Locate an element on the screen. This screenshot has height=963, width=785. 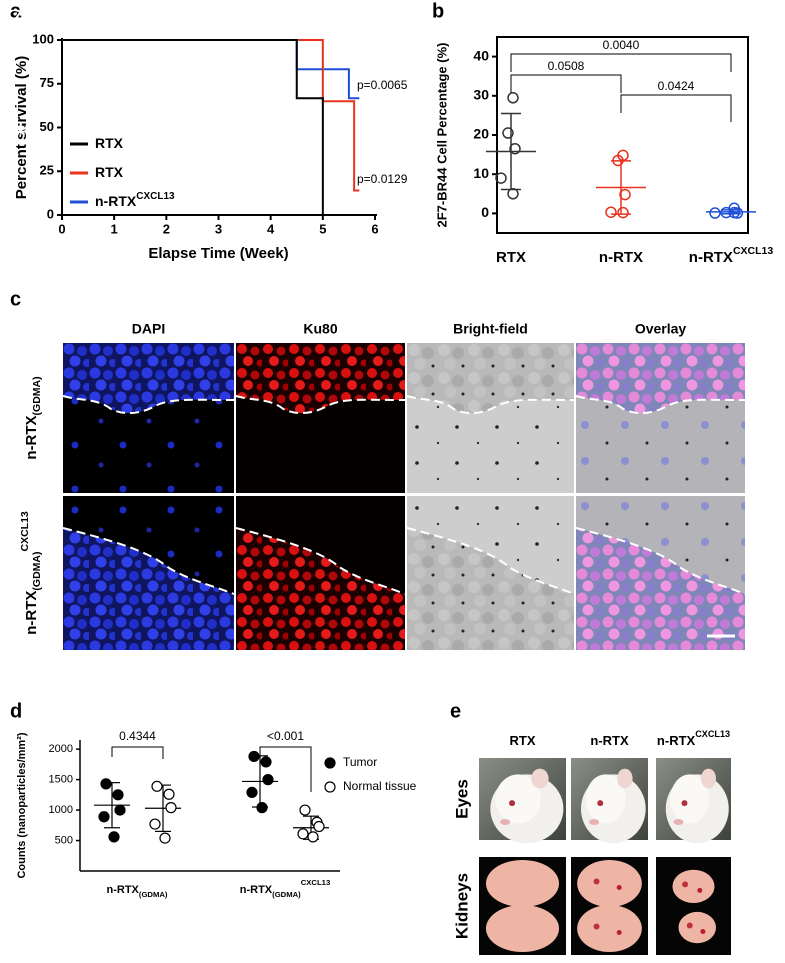
row-label-sub: (GDMA) is located at coordinates (37, 395).